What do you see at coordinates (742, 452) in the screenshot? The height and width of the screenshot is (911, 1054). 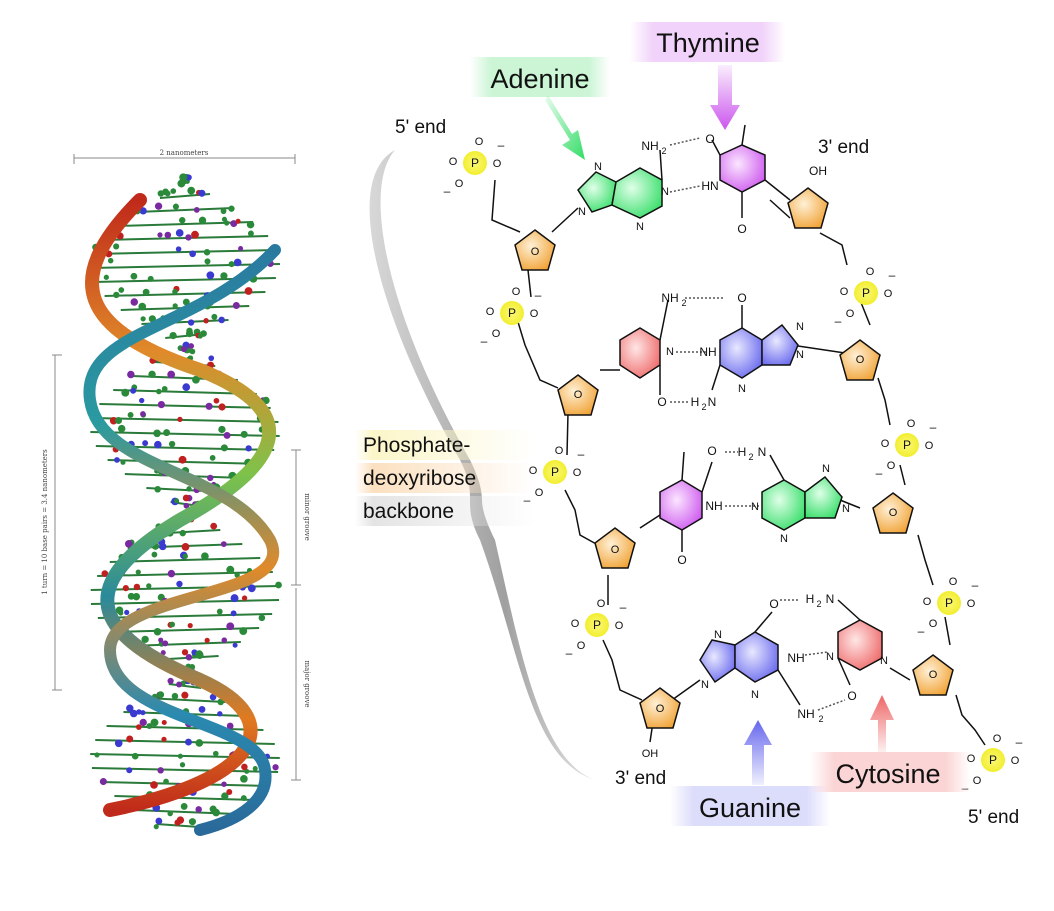 I see `amine-h: H` at bounding box center [742, 452].